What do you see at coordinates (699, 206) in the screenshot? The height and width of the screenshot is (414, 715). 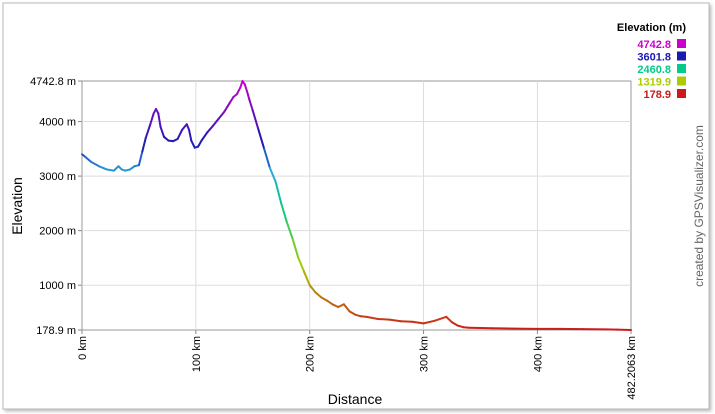 I see `credit-text: created by GPSVisualizer.com` at bounding box center [699, 206].